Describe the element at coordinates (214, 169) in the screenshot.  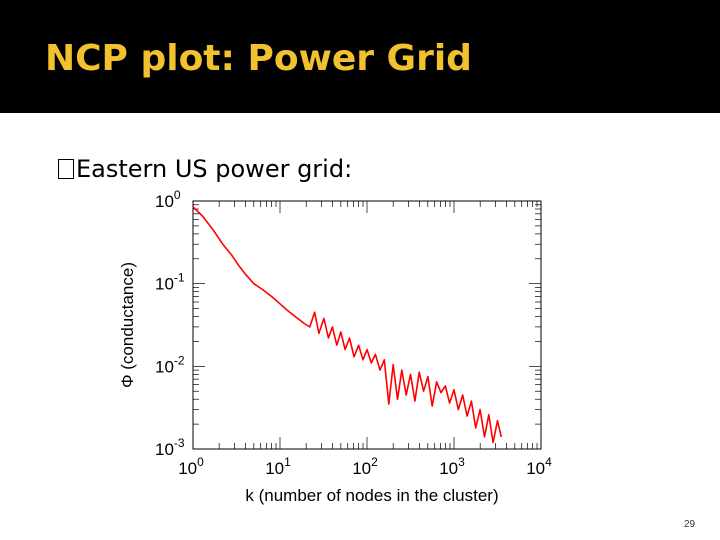
I see `bullet-text: Eastern US power grid:` at that location.